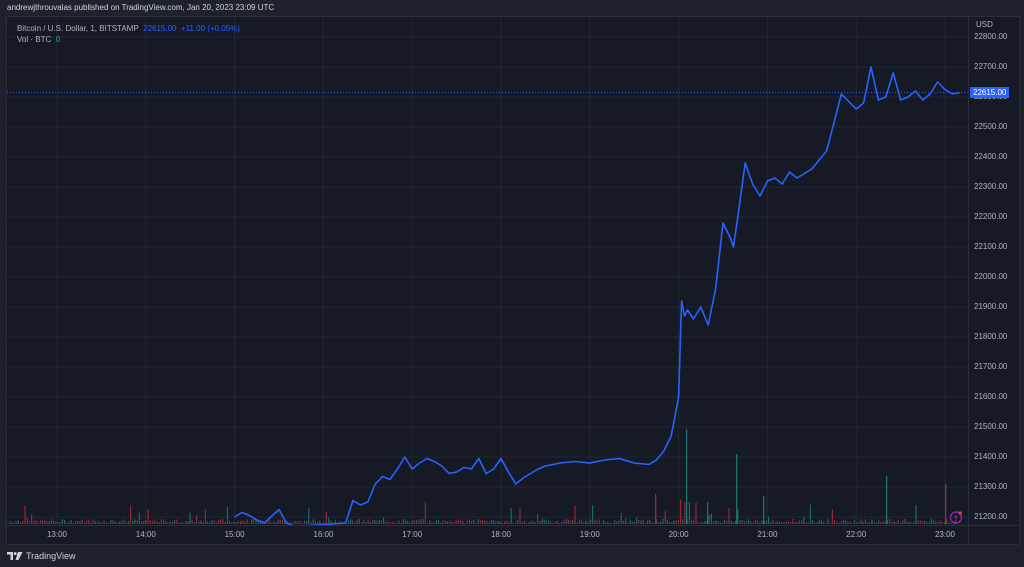 This screenshot has width=1024, height=567. Describe the element at coordinates (945, 534) in the screenshot. I see `time-axis-label: 23:00` at that location.